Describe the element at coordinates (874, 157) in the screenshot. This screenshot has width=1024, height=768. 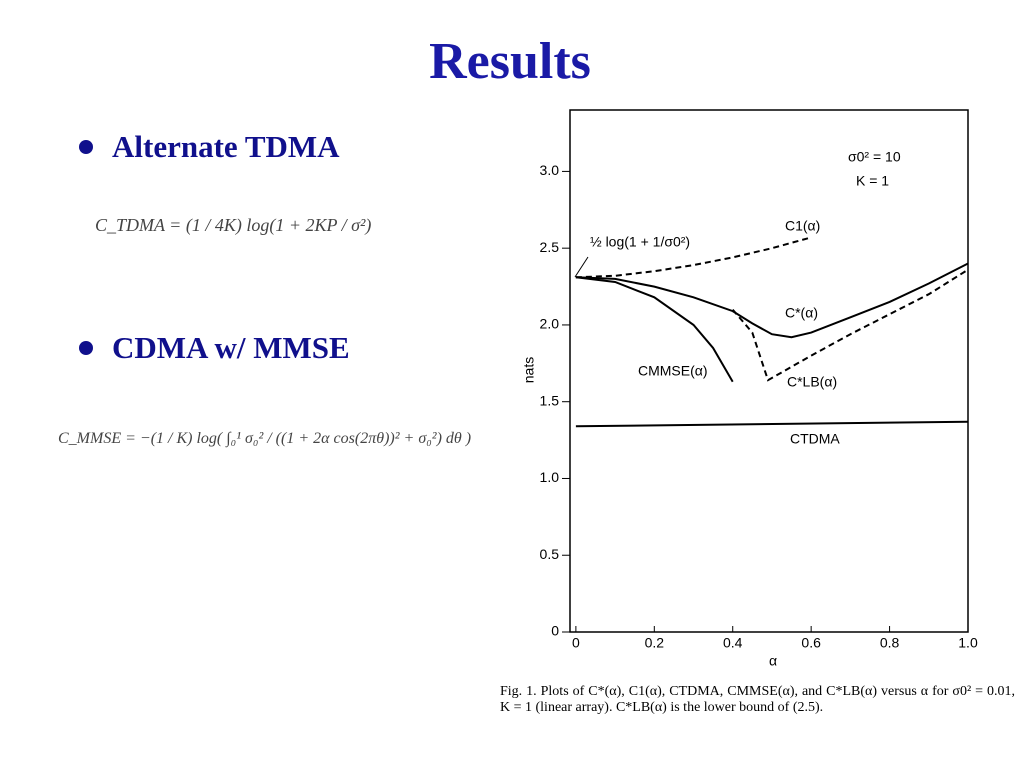
I see `annotation: σ0² = 10` at that location.